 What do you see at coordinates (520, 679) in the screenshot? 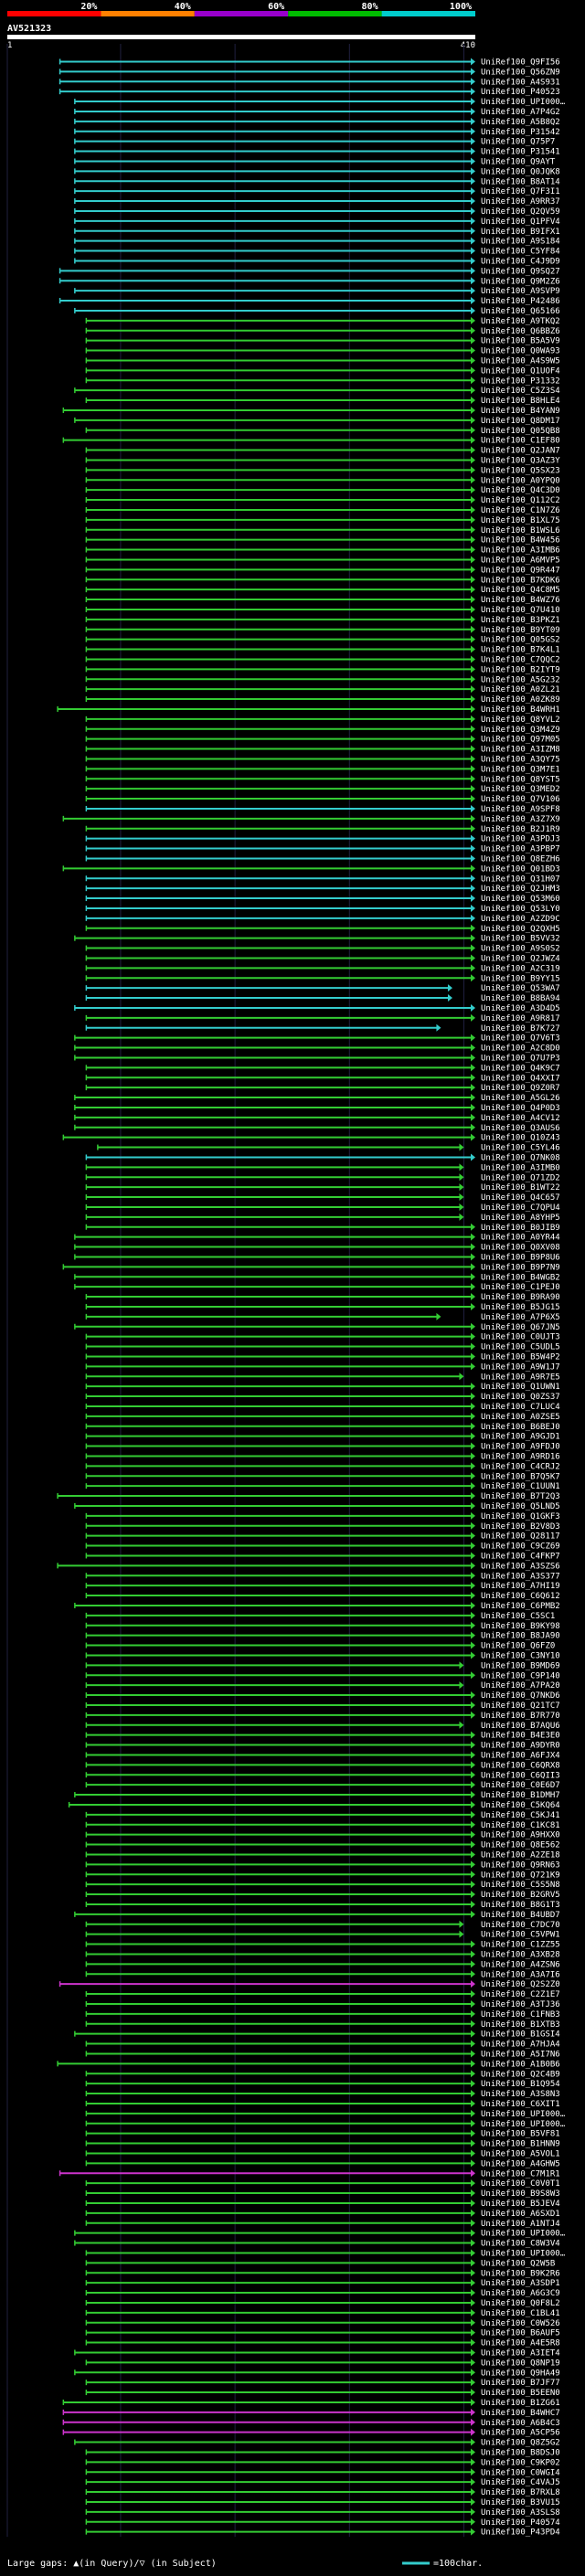
I see `hit-label: UniRef100_A5G232` at bounding box center [520, 679].